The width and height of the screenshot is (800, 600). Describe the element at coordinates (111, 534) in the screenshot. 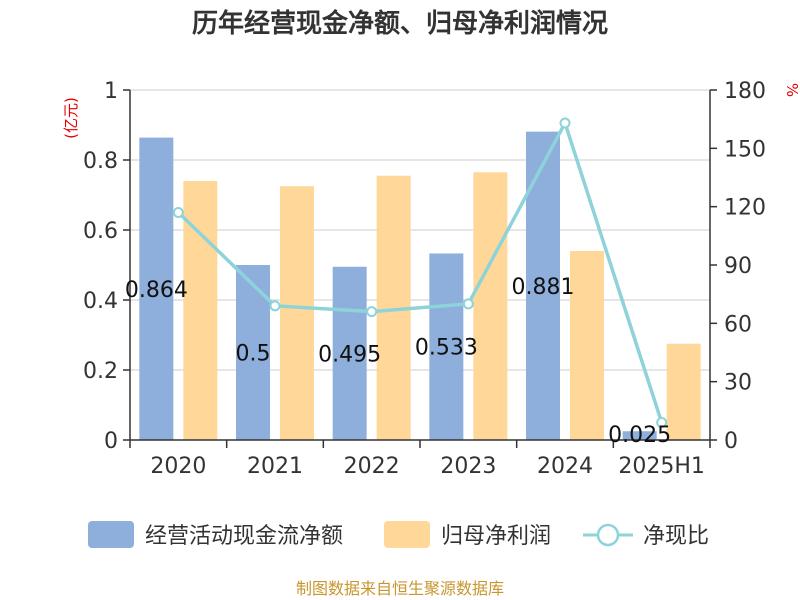

I see `legend-swatch-cashflow` at that location.